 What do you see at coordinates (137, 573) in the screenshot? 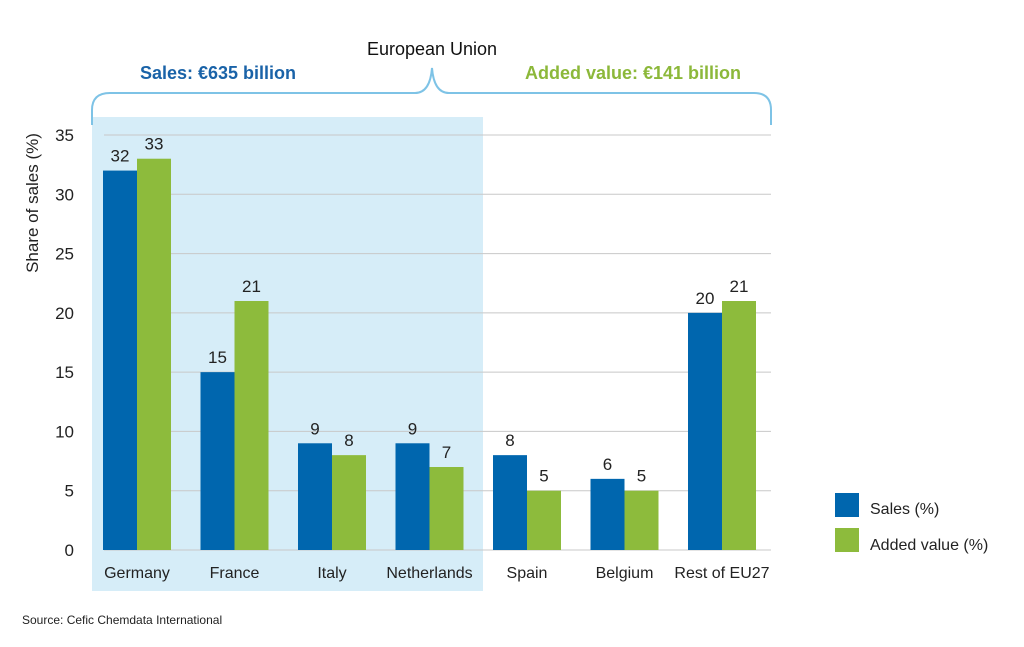
I see `x-tick-label: Germany` at bounding box center [137, 573].